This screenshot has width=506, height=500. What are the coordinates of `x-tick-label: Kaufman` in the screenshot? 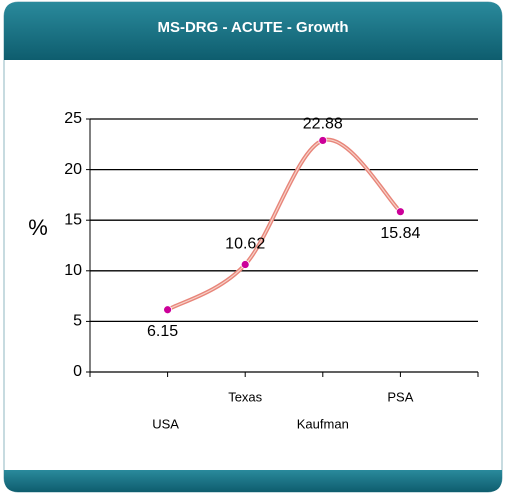 It's located at (323, 423).